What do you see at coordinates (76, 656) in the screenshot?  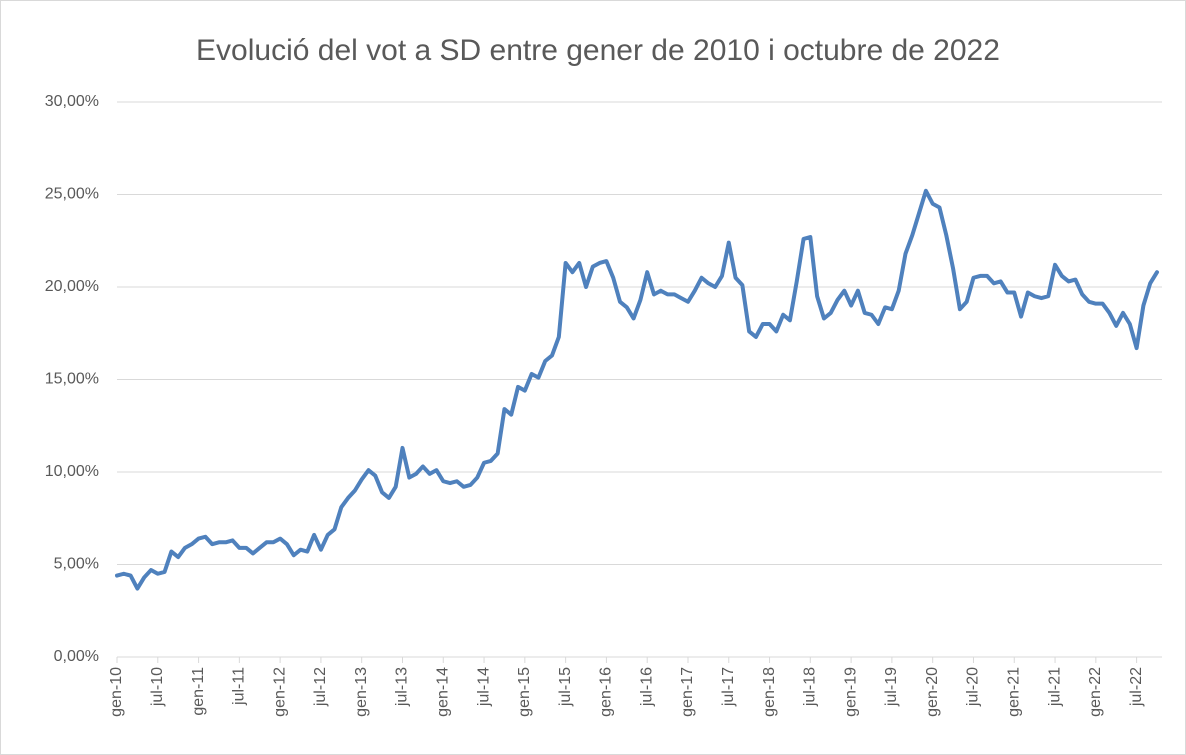 I see `y-tick-label: 0,00%` at bounding box center [76, 656].